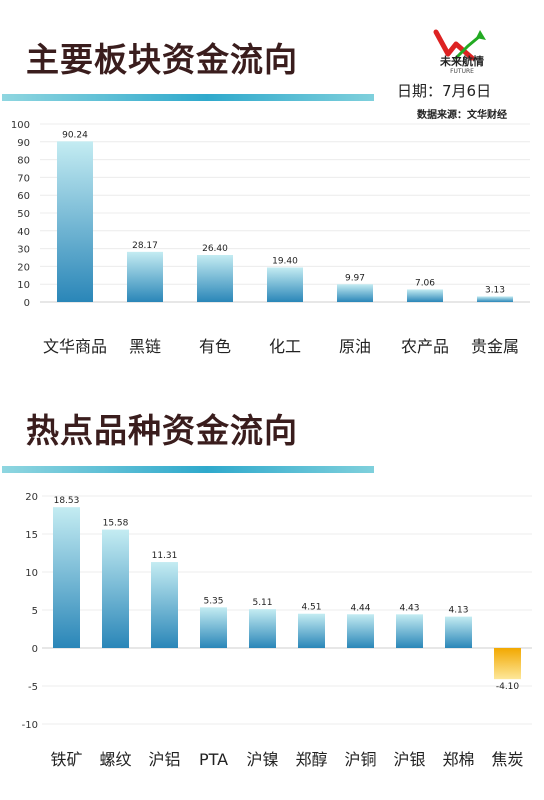 This screenshot has height=800, width=544. I want to click on data-label: 90.24, so click(75, 135).